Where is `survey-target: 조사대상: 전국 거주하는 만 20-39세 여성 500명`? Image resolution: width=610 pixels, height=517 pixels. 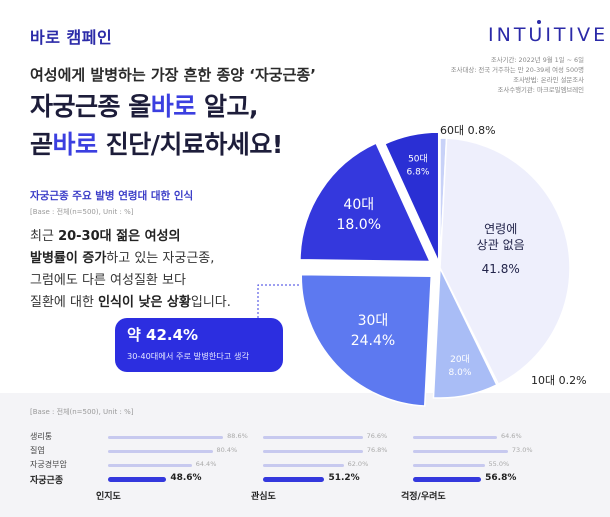 survey-target: 조사대상: 전국 거주하는 만 20-39세 여성 500명 is located at coordinates (517, 70).